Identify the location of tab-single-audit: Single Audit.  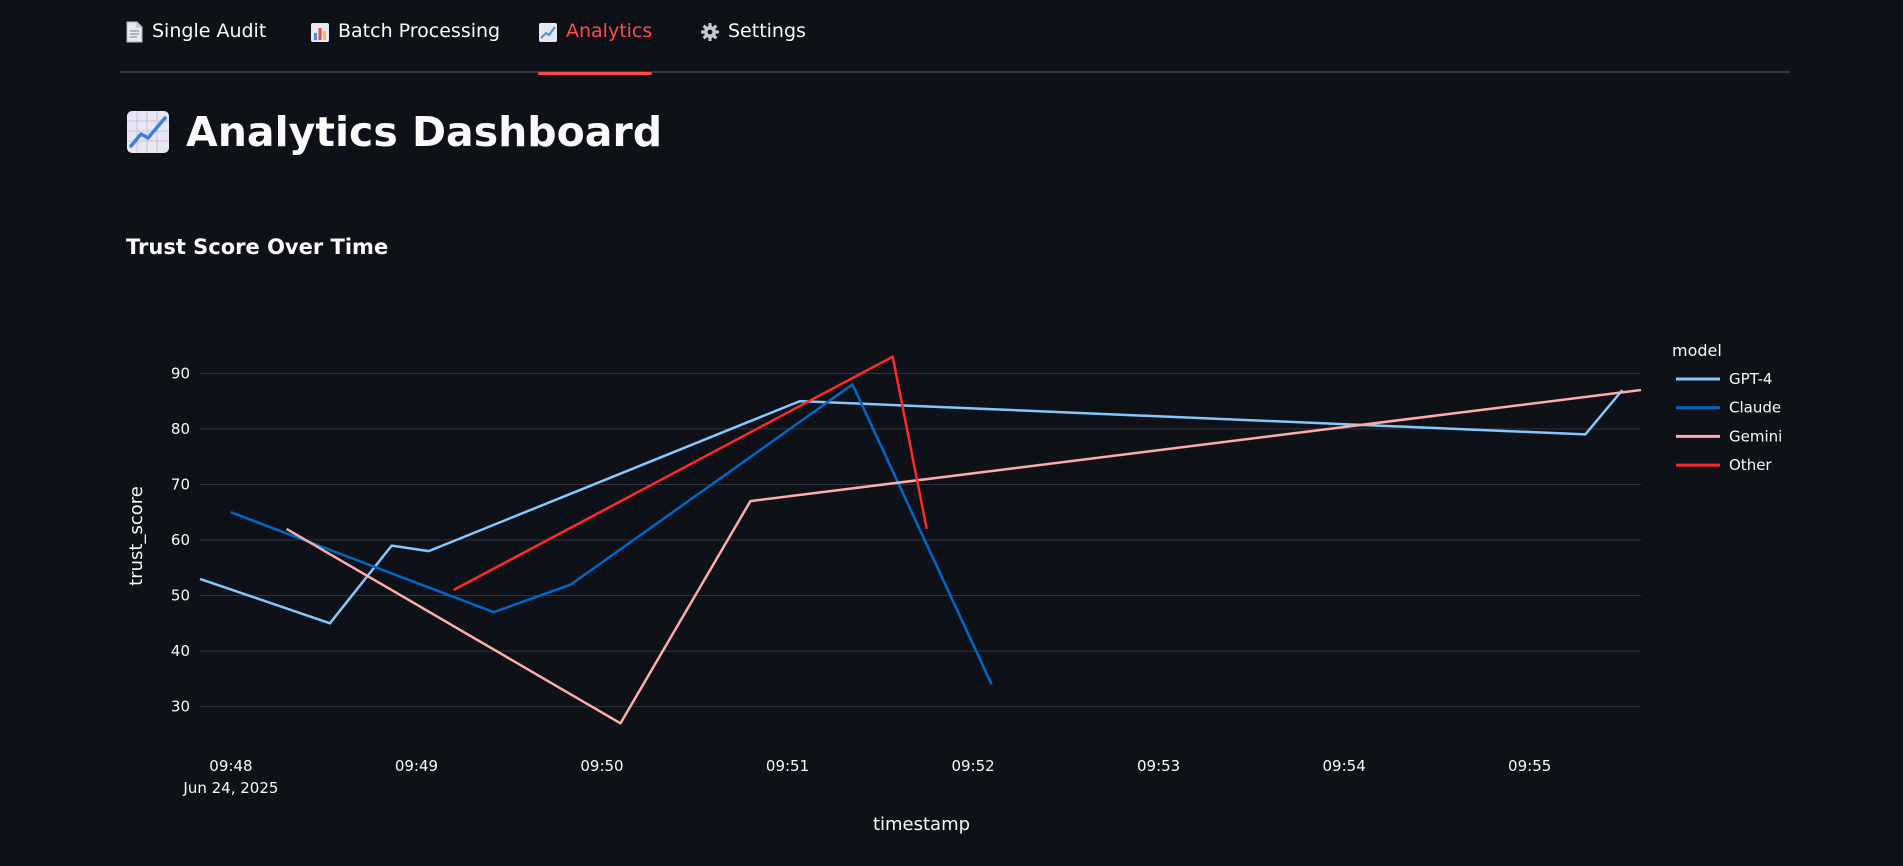
(195, 46).